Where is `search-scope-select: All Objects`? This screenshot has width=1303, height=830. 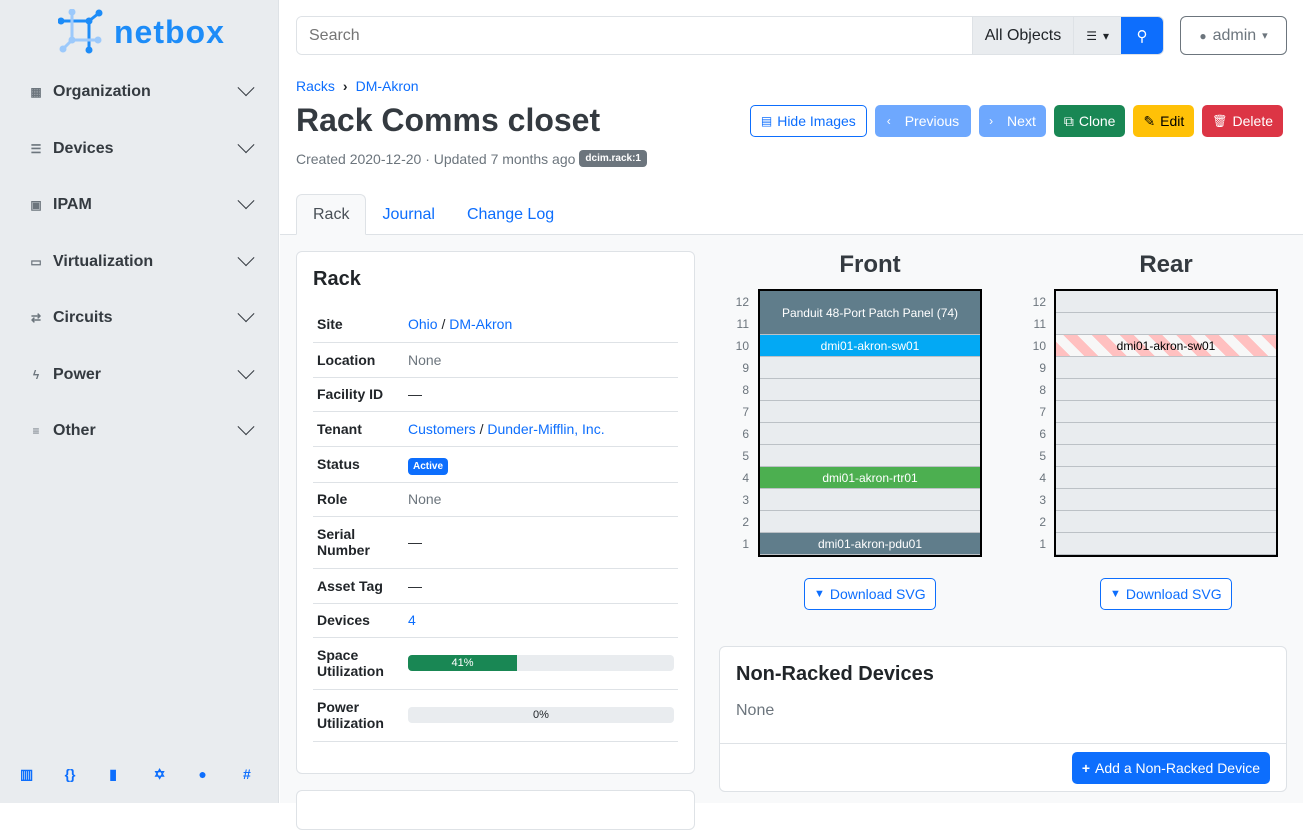 search-scope-select: All Objects is located at coordinates (1022, 35).